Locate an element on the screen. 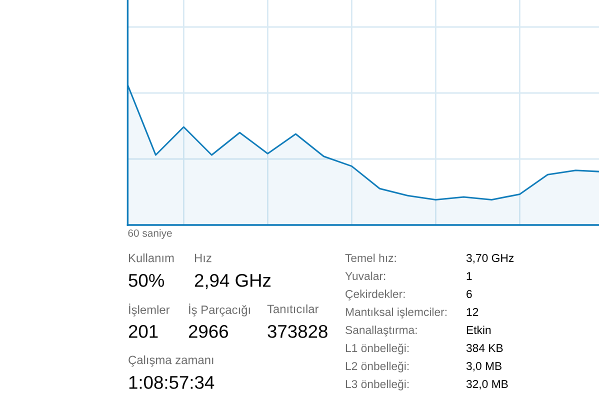 The height and width of the screenshot is (420, 599). text: 1:08:57:34 is located at coordinates (171, 382).